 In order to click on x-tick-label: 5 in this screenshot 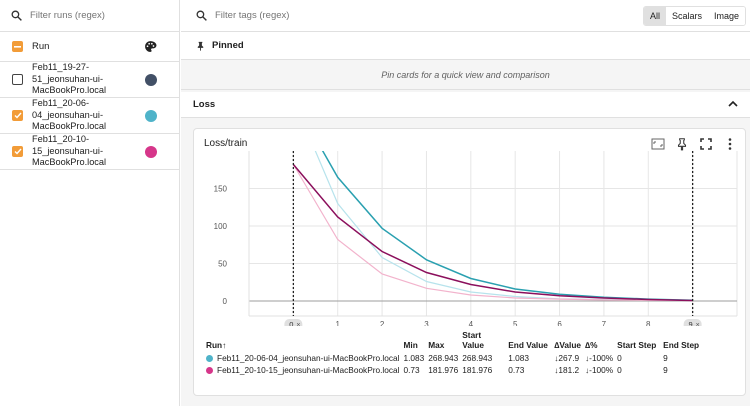, I will do `click(515, 323)`.